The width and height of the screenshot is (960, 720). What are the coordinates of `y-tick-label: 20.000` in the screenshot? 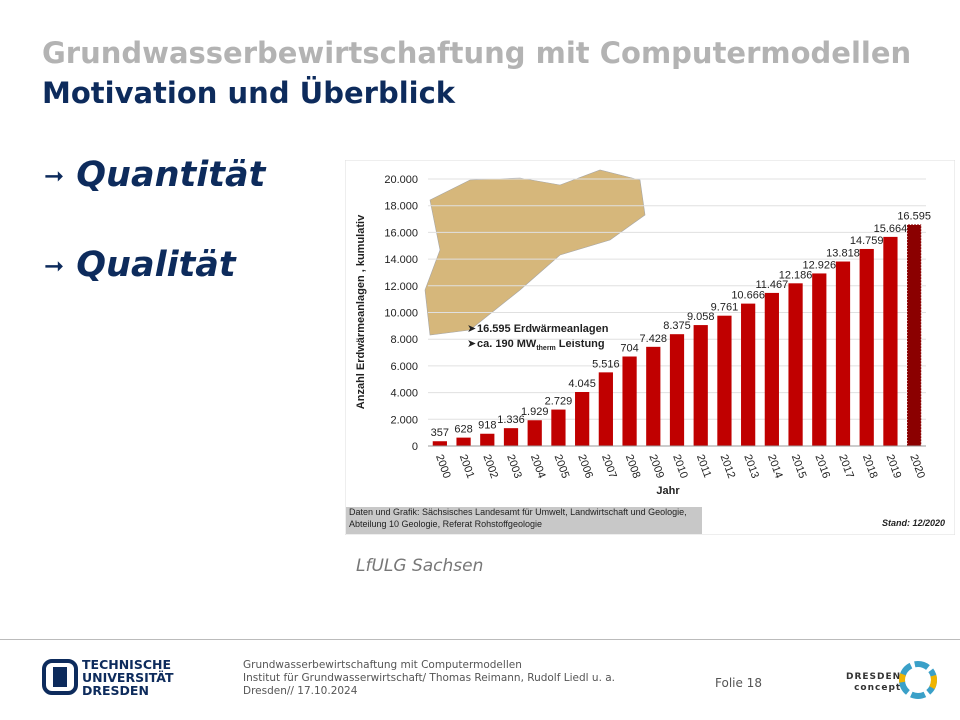 It's located at (401, 180).